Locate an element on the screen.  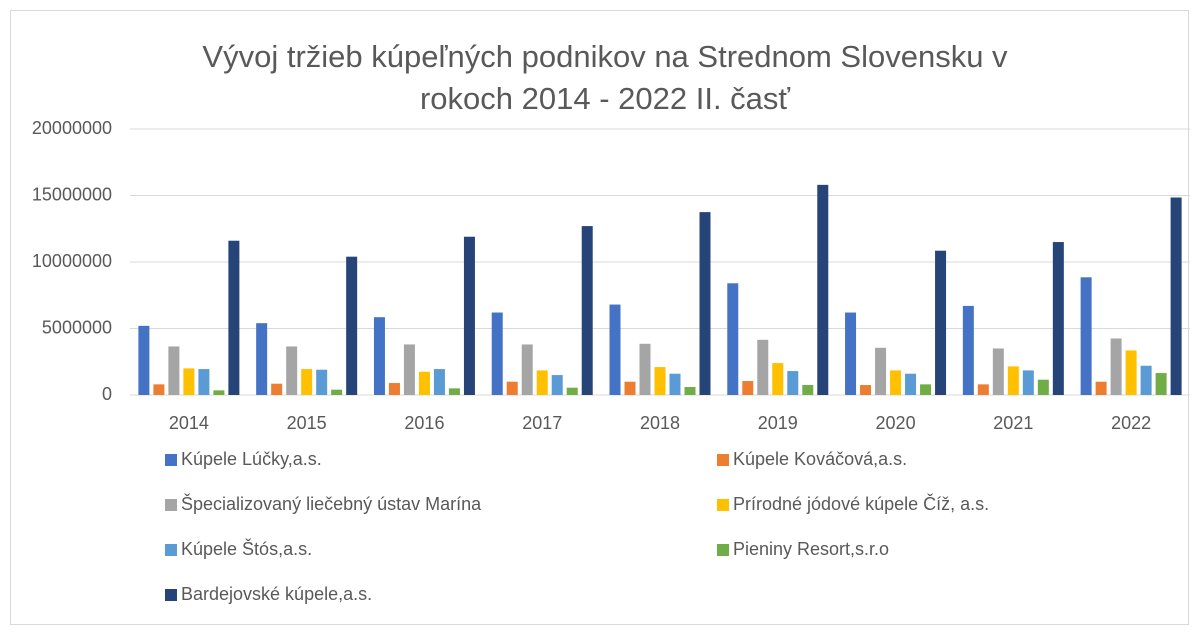
legend-label: Kúpele Lúčky,a.s. is located at coordinates (251, 459).